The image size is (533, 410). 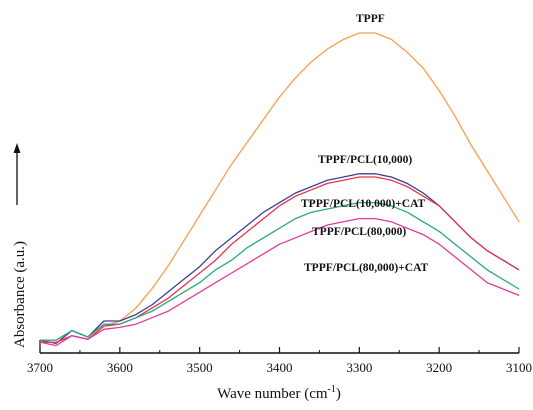 What do you see at coordinates (359, 367) in the screenshot?
I see `x-tick-label: 3300` at bounding box center [359, 367].